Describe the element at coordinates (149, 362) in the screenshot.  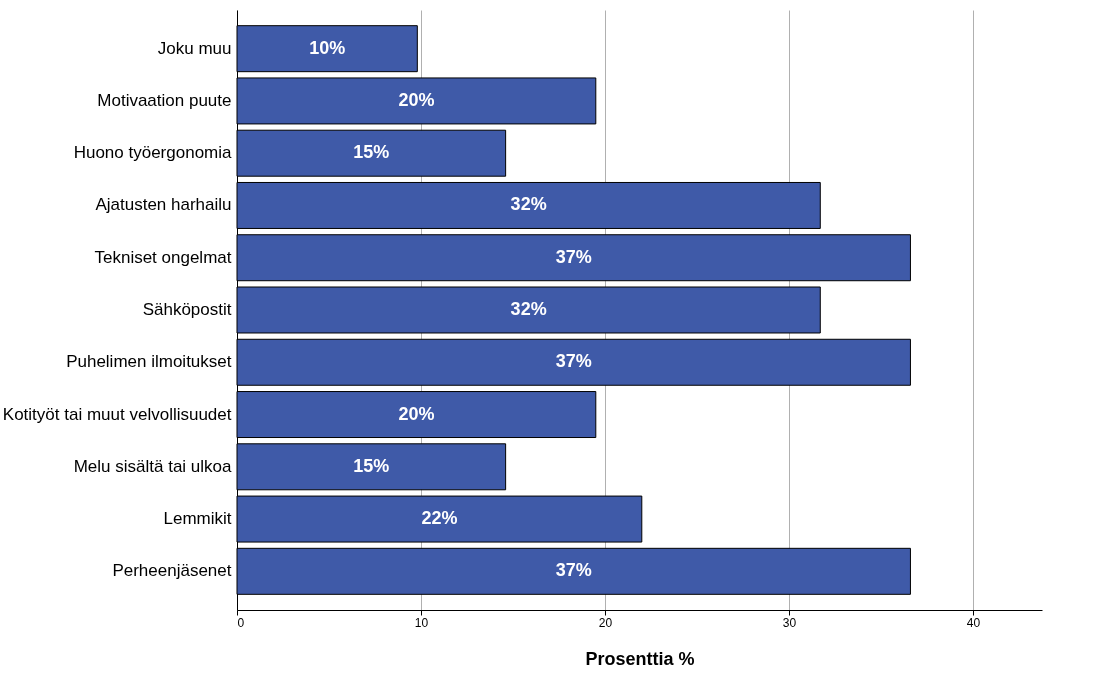
I see `y-tick-label: Puhelimen ilmoitukset` at that location.